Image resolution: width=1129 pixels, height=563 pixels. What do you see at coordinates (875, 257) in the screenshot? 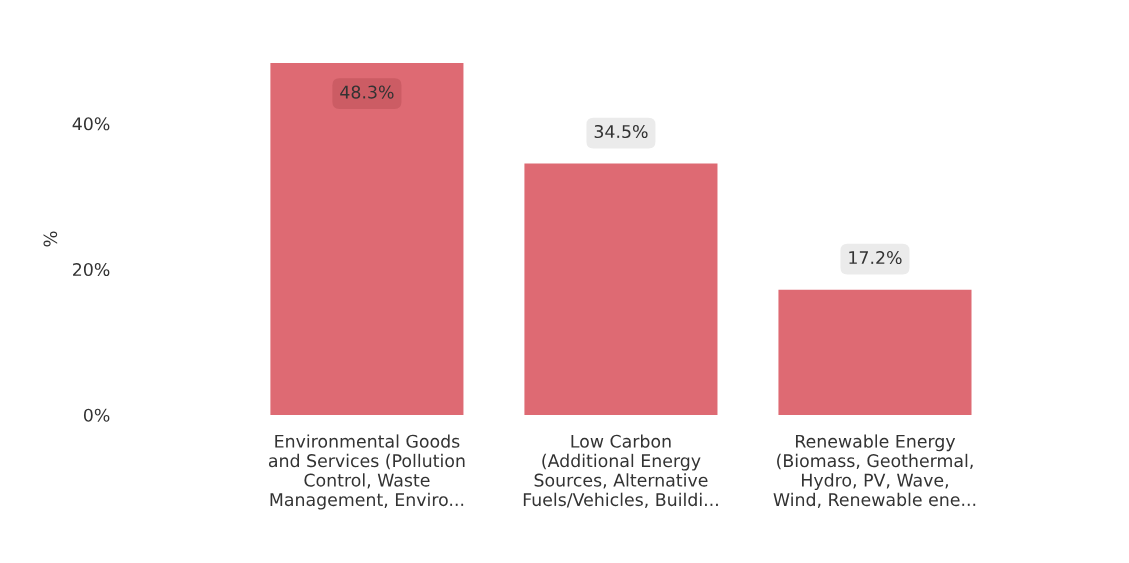
I see `data-label: 17.2%` at bounding box center [875, 257].